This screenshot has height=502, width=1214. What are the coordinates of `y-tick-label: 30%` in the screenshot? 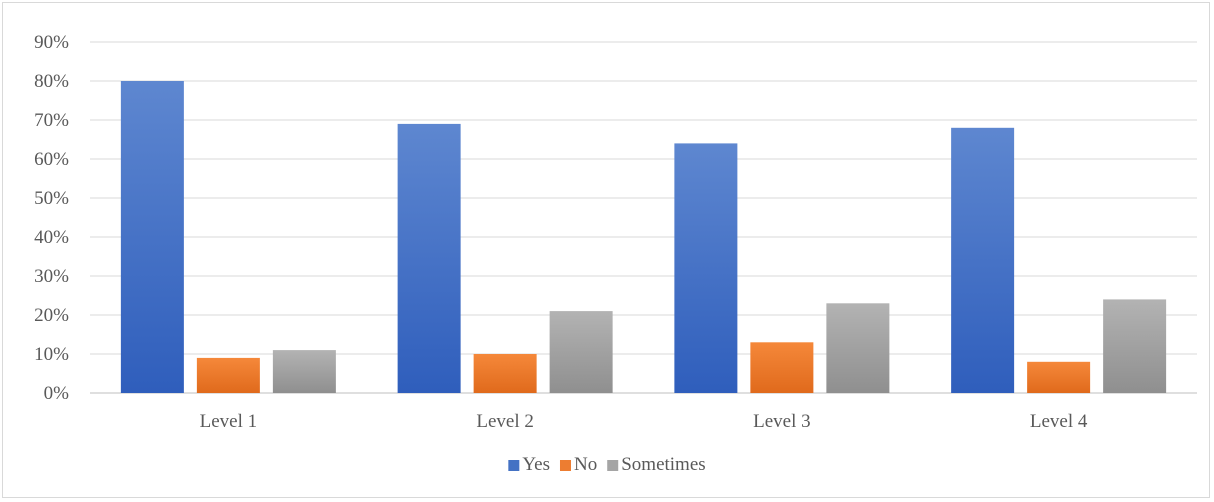 It's located at (51, 276).